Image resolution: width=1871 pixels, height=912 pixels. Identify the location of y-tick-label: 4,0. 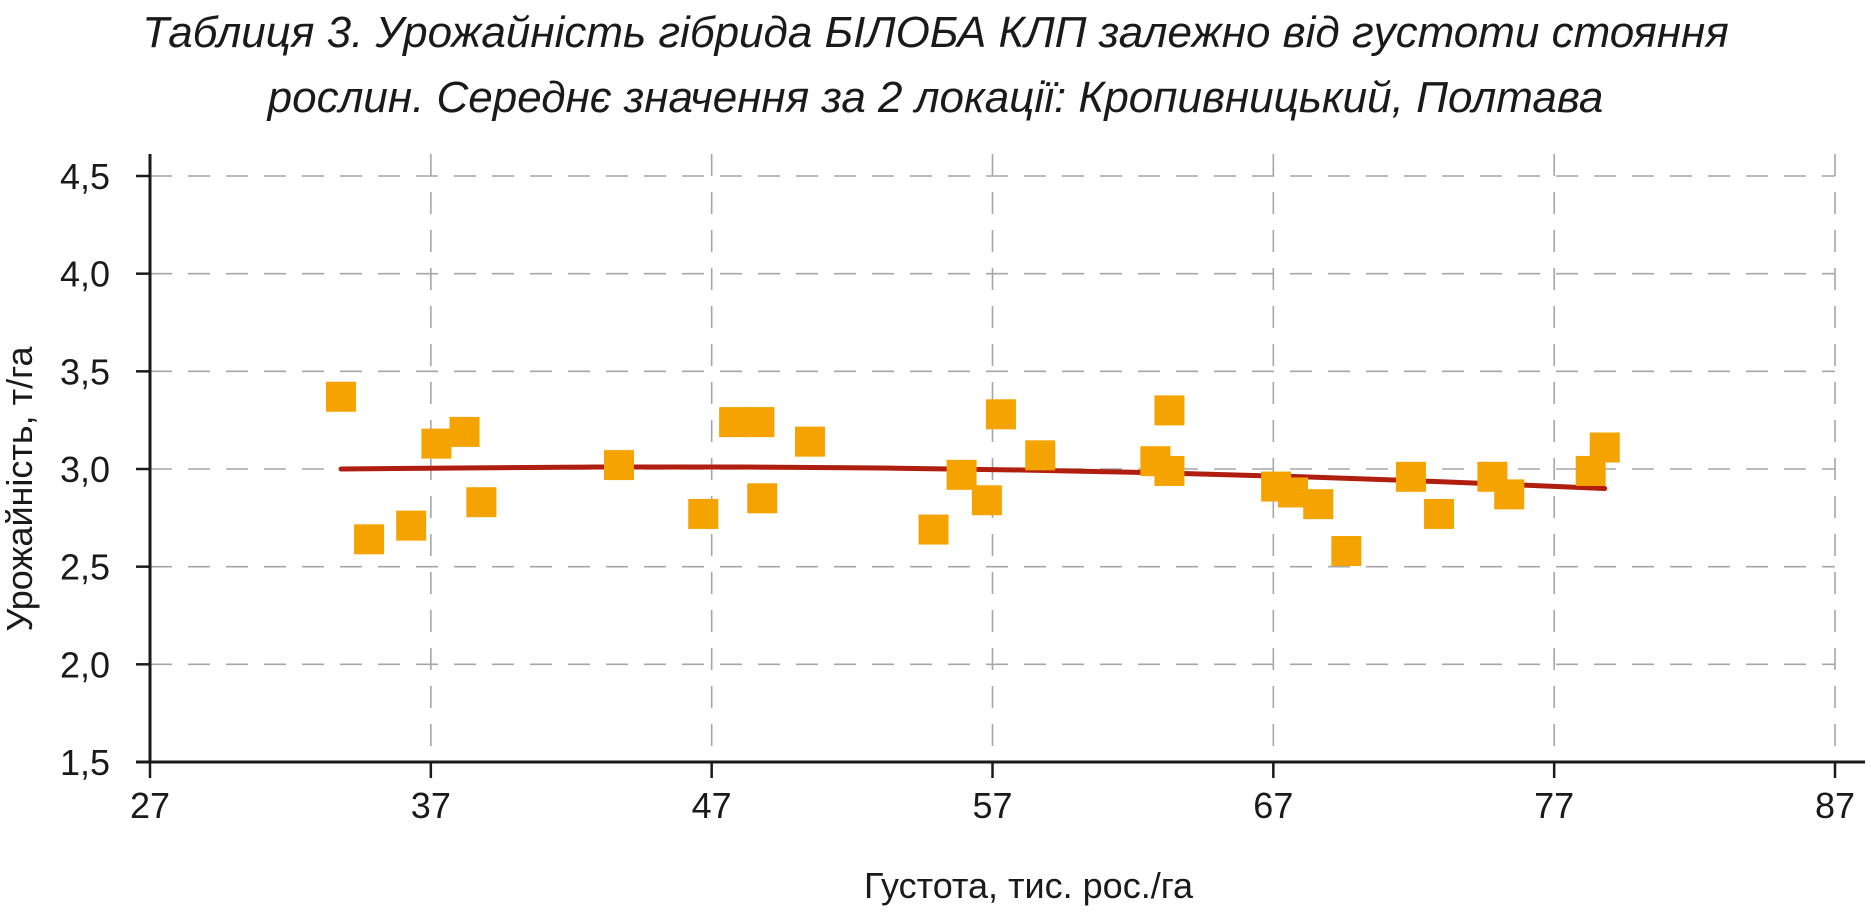
(85, 274).